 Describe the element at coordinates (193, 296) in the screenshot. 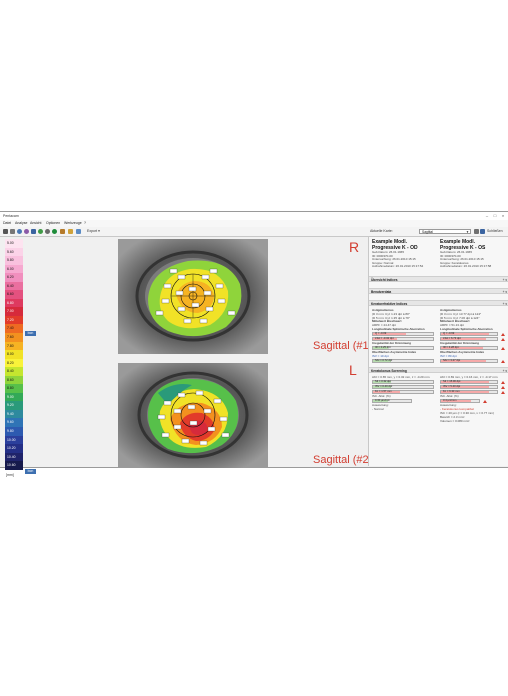

I see `sagittal-map-right` at that location.